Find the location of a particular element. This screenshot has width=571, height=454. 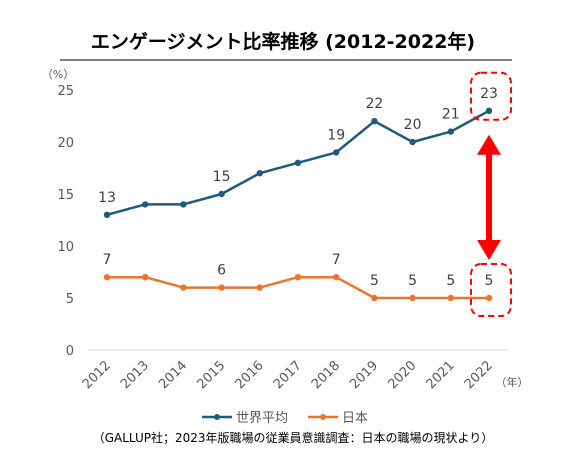

x-tick-label: 2017 is located at coordinates (288, 375).